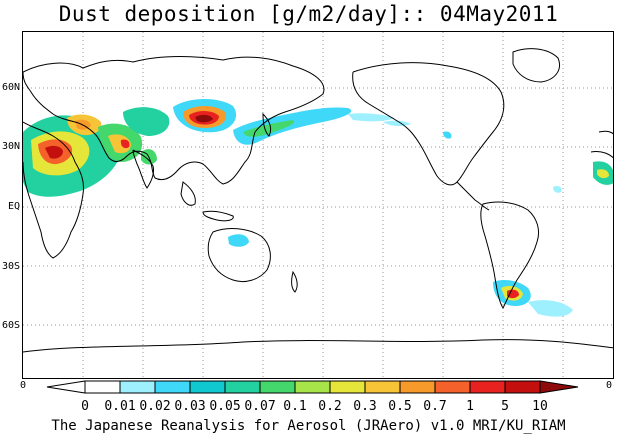  I want to click on lat-label-30s: 30S, so click(10, 266).